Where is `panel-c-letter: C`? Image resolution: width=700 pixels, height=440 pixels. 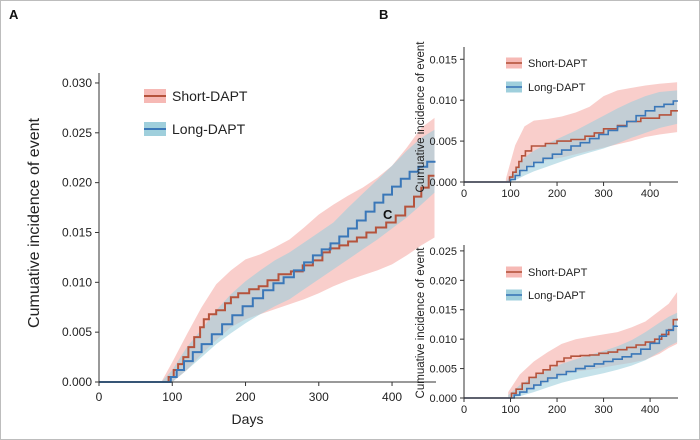 panel-c-letter: C is located at coordinates (388, 214).